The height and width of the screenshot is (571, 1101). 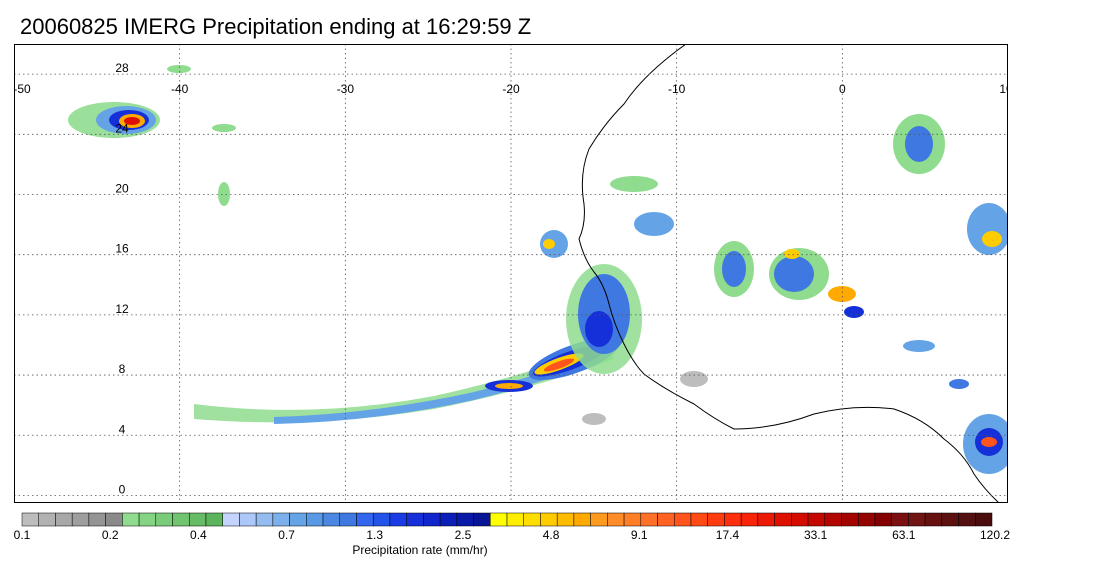 I want to click on lat-tick-label: 16, so click(x=122, y=249).